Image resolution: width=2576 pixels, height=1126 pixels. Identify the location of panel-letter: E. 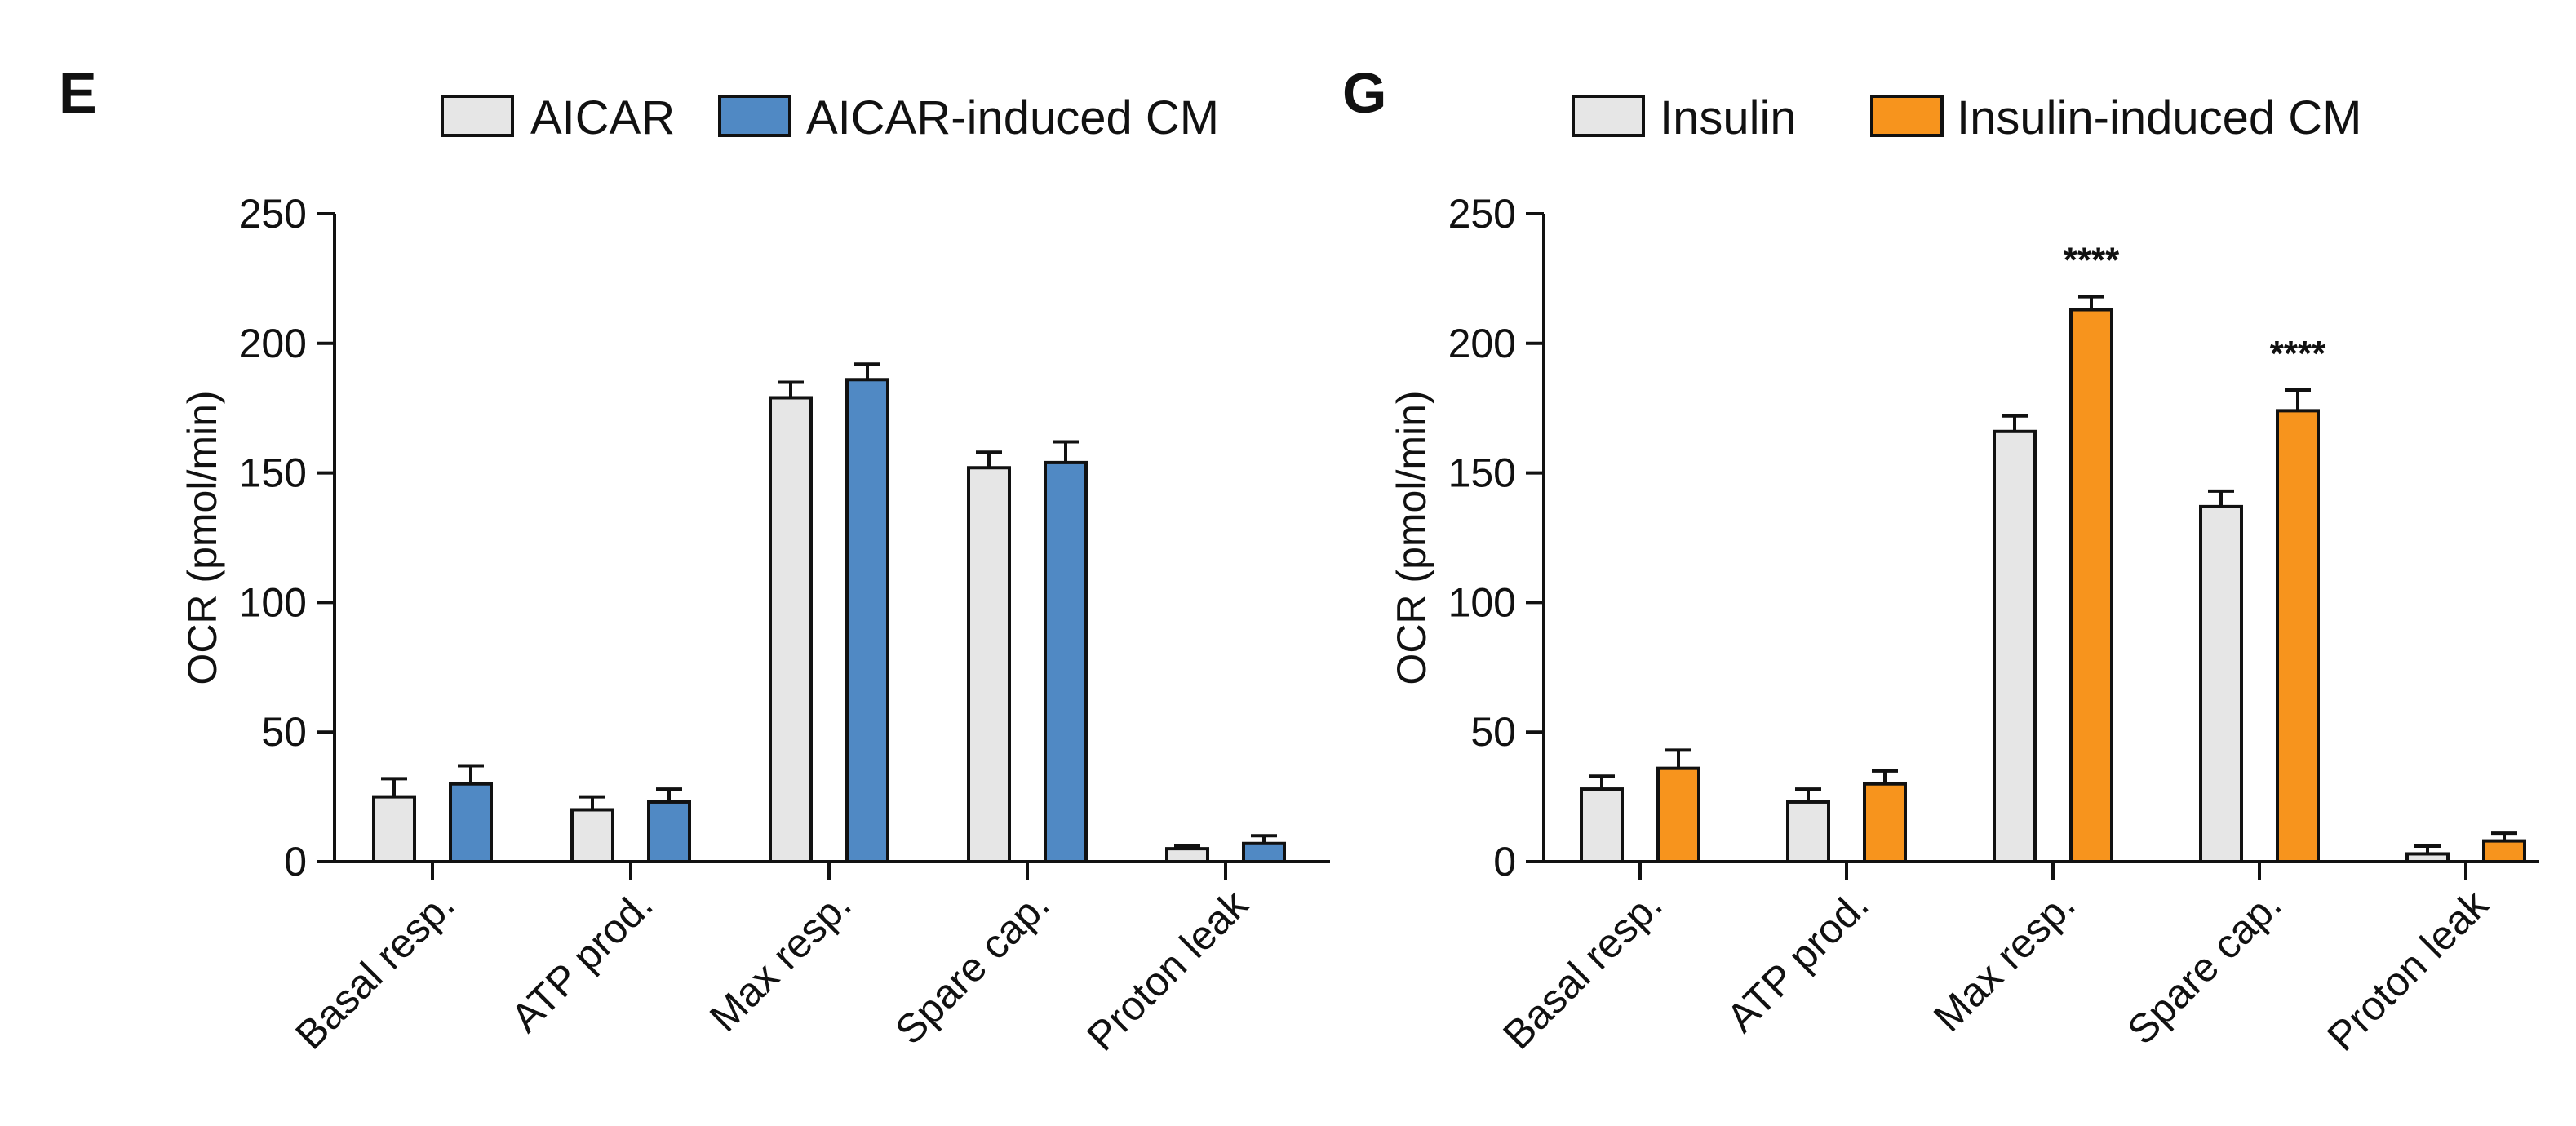
(78, 93).